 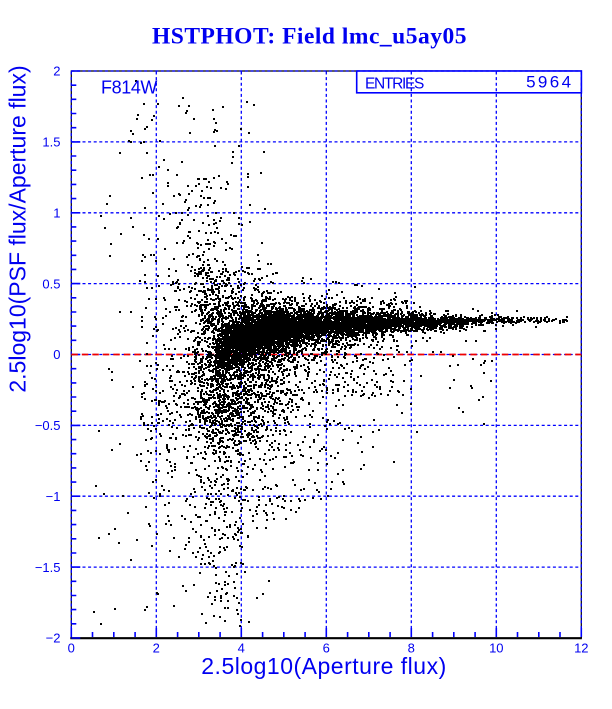 What do you see at coordinates (56, 212) in the screenshot?
I see `svg-text: 1` at bounding box center [56, 212].